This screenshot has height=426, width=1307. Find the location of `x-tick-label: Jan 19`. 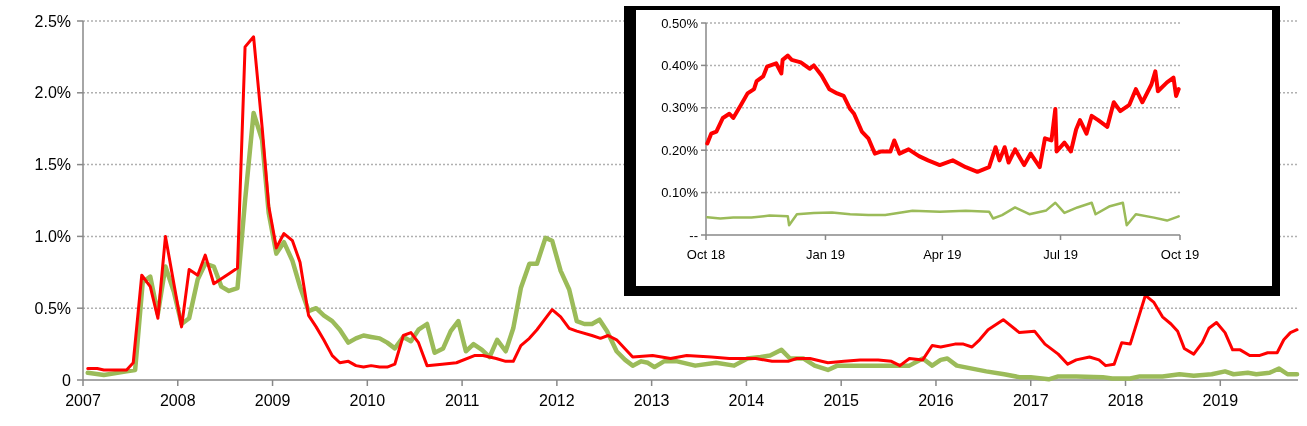

x-tick-label: Jan 19 is located at coordinates (825, 254).